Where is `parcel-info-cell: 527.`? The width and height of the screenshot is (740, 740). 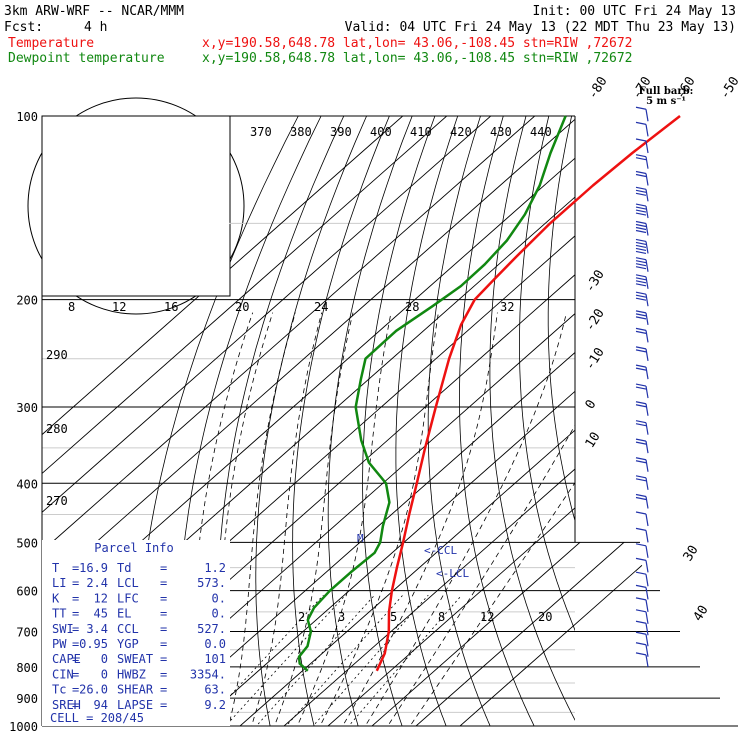
parcel-info-cell: 527. is located at coordinates (211, 629).